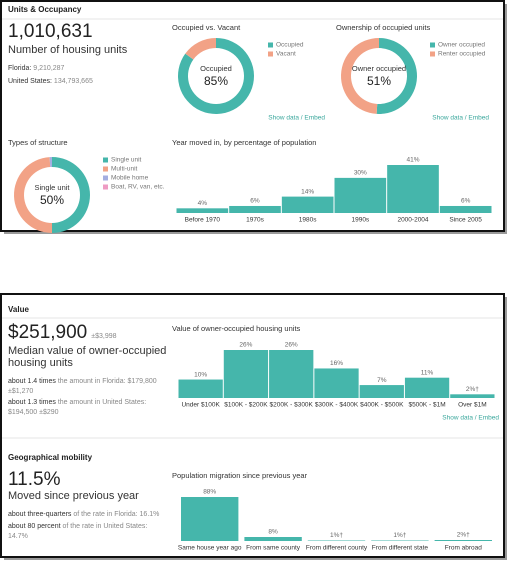 This screenshot has width=509, height=562. Describe the element at coordinates (273, 532) in the screenshot. I see `value-label: 8%` at that location.